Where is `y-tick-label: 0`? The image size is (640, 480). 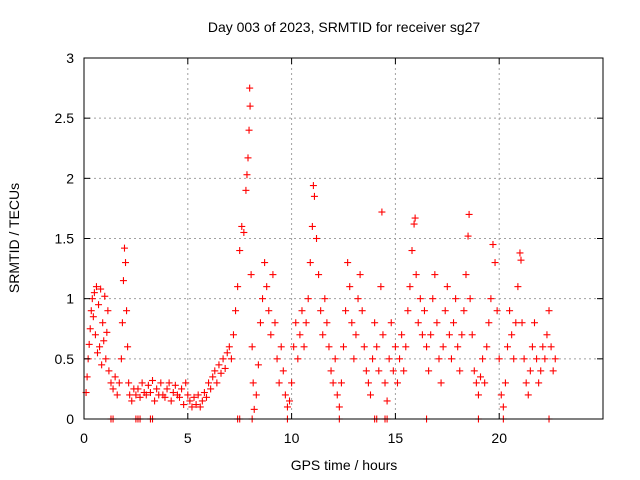 y-tick-label: 0 is located at coordinates (70, 419).